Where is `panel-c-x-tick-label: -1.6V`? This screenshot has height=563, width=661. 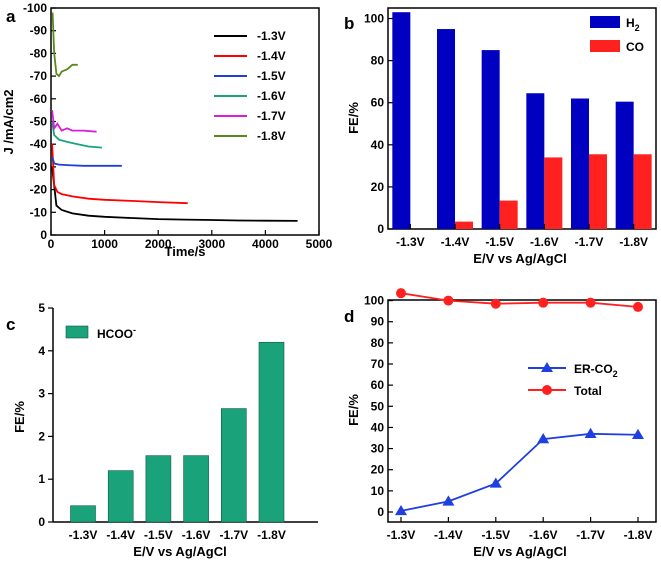
panel-c-x-tick-label: -1.6V is located at coordinates (196, 535).